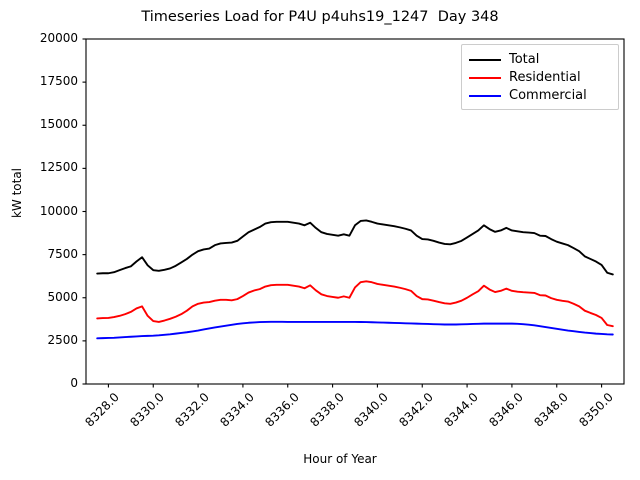  Describe the element at coordinates (485, 96) in the screenshot. I see `legend-swatch-commercial-icon` at that location.